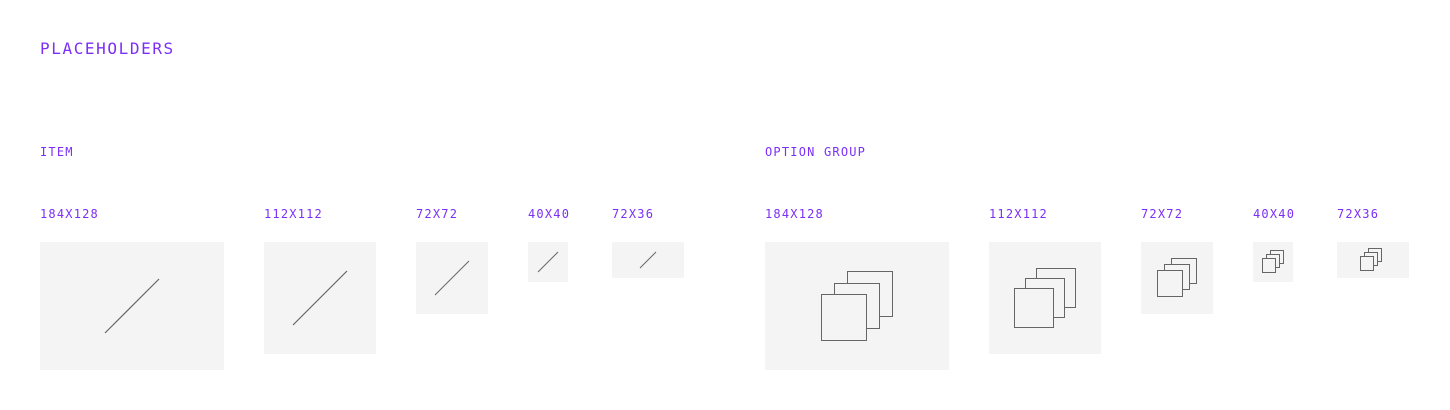 This screenshot has width=1450, height=410. I want to click on option-group-placeholder-40x40, so click(1273, 262).